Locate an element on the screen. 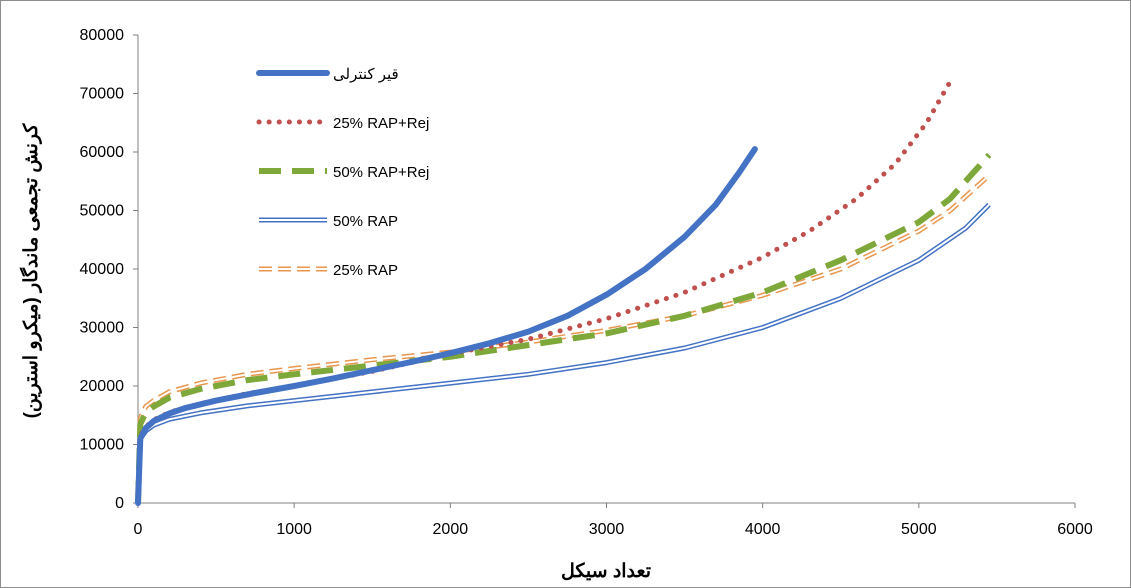  legend-label: قیر کنترلی is located at coordinates (366, 74).